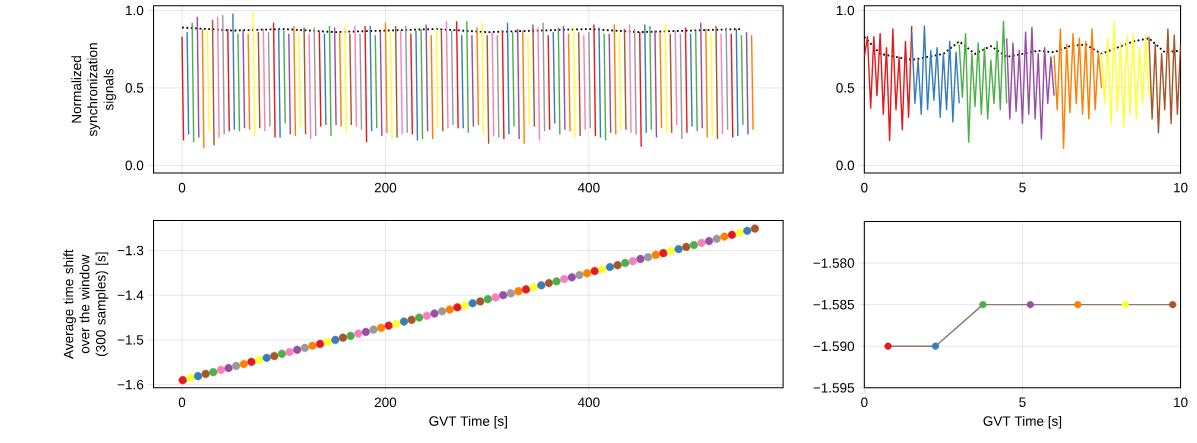  What do you see at coordinates (130, 250) in the screenshot?
I see `y-tick-label: −1.3` at bounding box center [130, 250].